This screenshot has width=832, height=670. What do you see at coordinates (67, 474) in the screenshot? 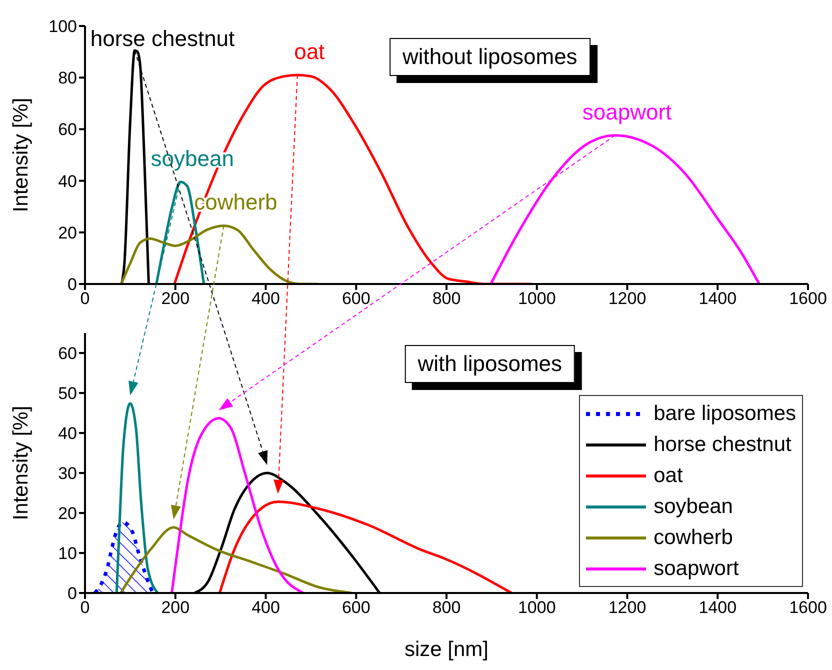
I see `y-tick-label: 30` at bounding box center [67, 474].